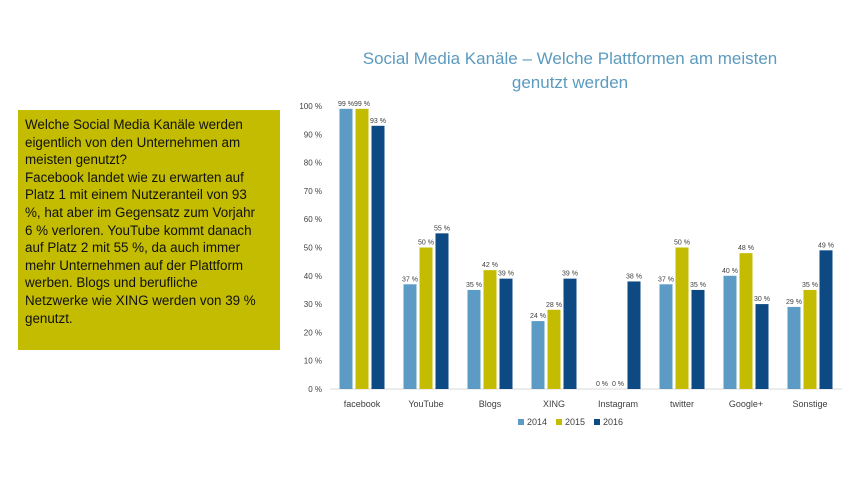  What do you see at coordinates (313, 332) in the screenshot?
I see `y-tick-label: 20 %` at bounding box center [313, 332].